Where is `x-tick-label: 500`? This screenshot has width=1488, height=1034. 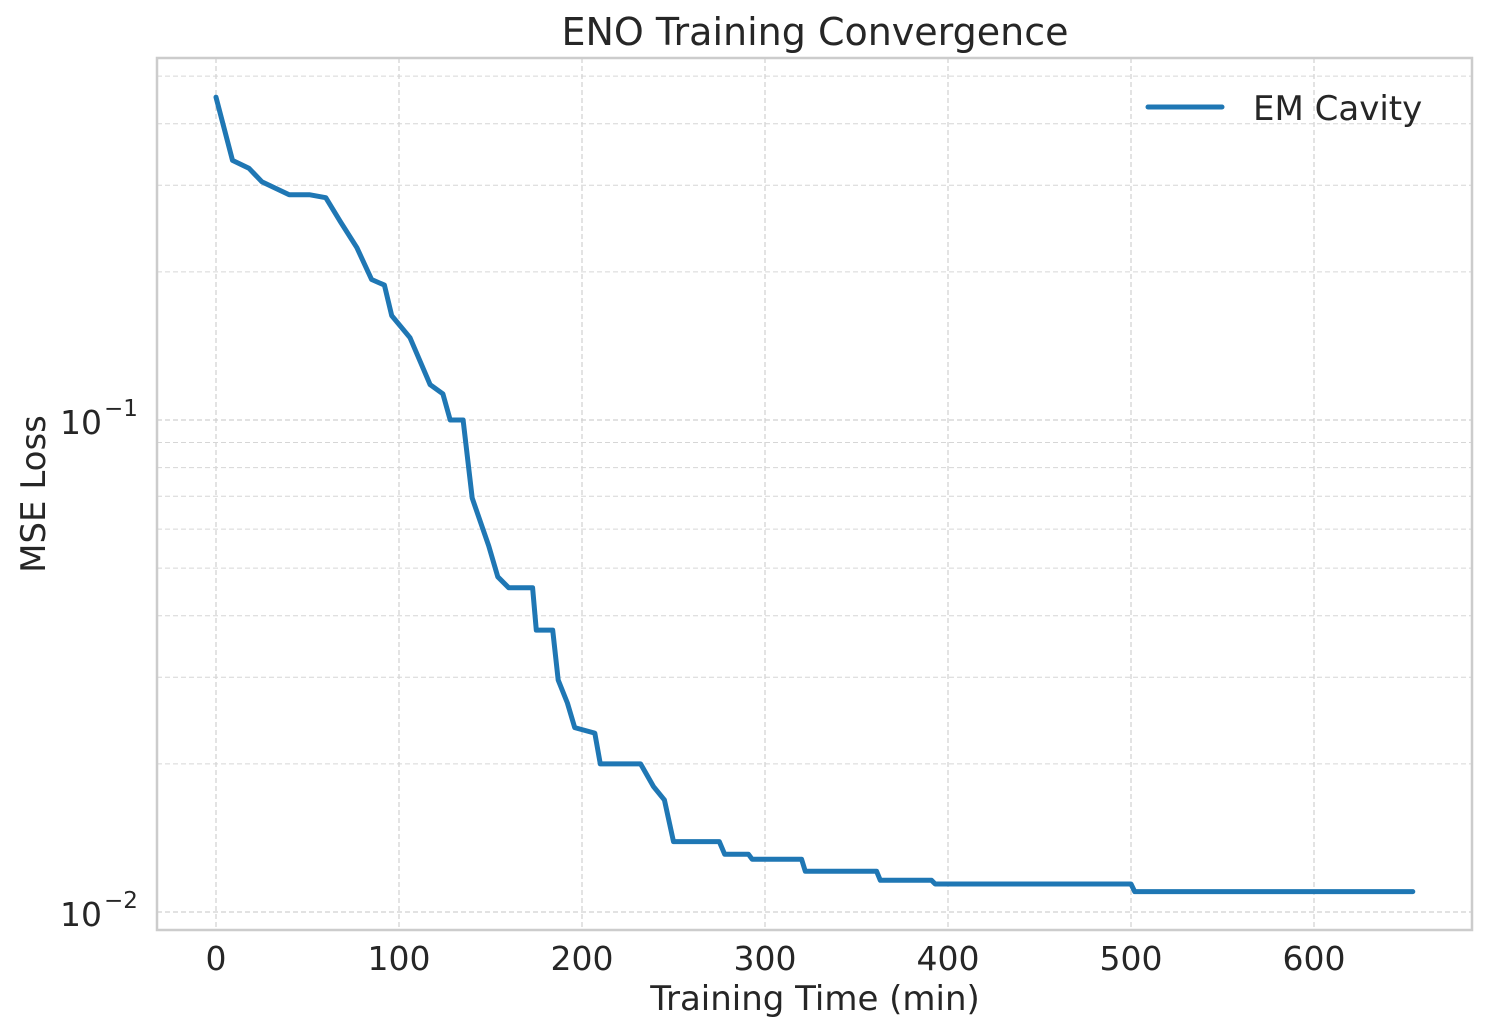
x-tick-label: 500 is located at coordinates (1131, 958).